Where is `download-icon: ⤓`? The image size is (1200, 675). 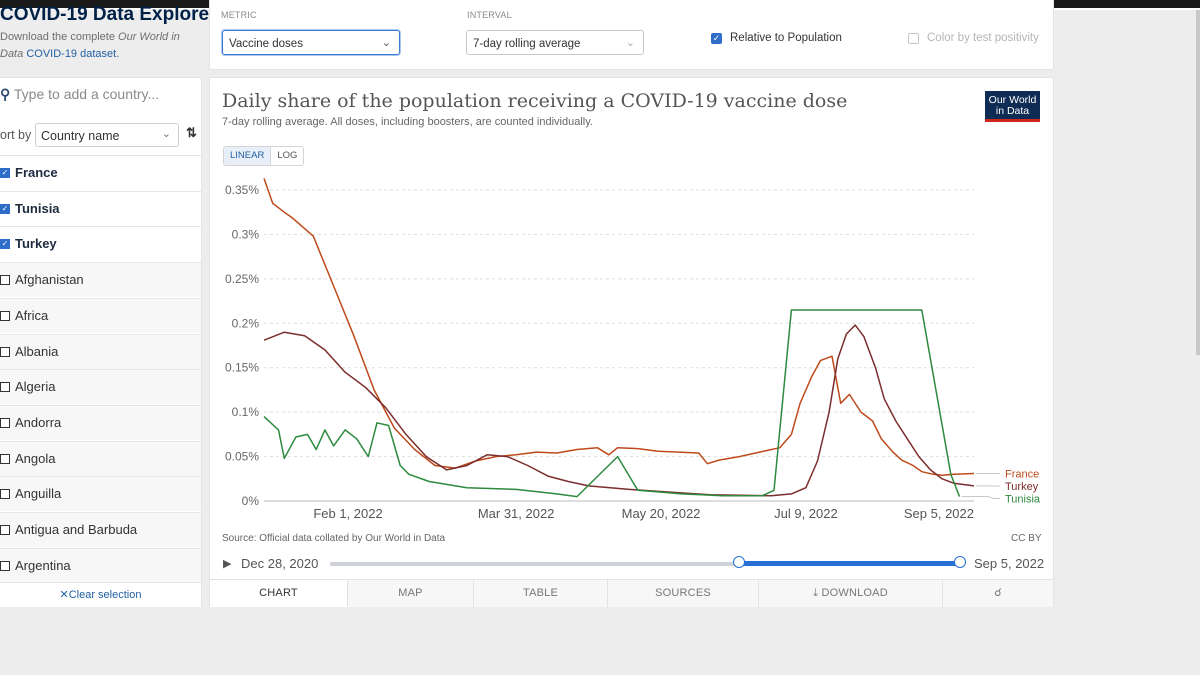 download-icon: ⤓ is located at coordinates (816, 593).